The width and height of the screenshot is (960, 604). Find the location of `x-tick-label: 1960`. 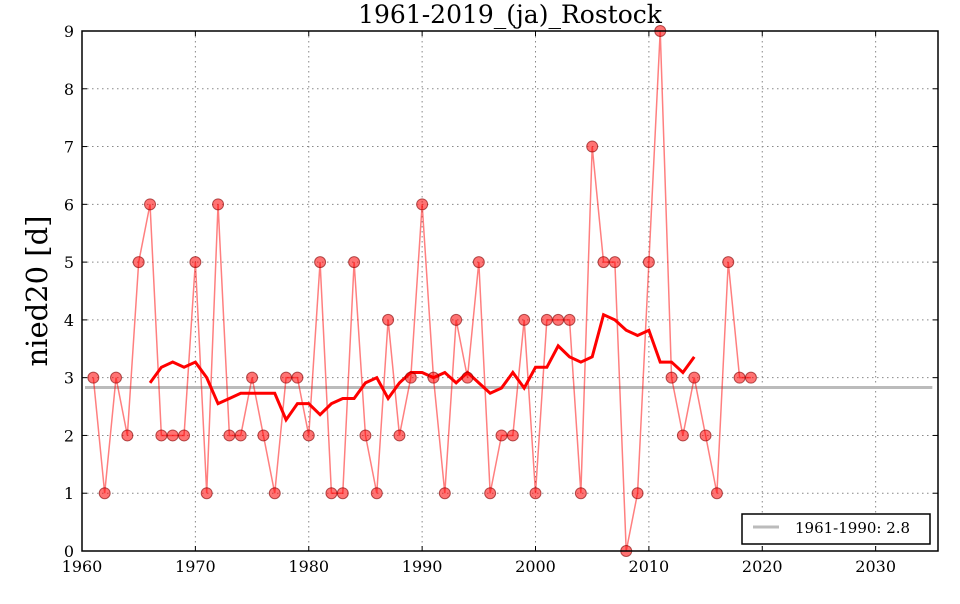

x-tick-label: 1960 is located at coordinates (82, 566).